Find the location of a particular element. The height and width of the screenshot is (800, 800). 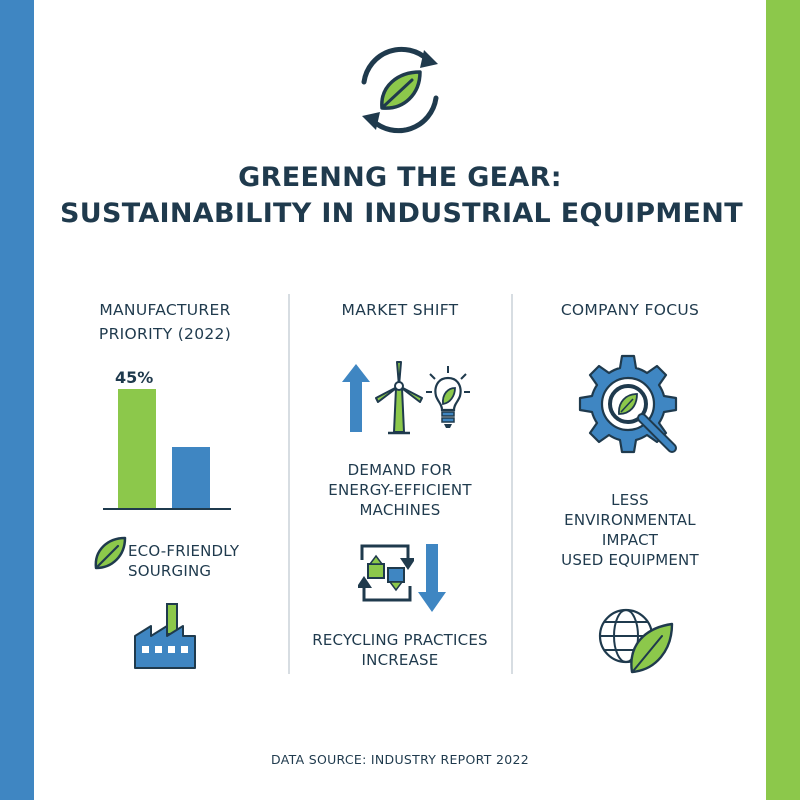

recycling-text-line-1: RECYCLING PRACTICES is located at coordinates (400, 640).